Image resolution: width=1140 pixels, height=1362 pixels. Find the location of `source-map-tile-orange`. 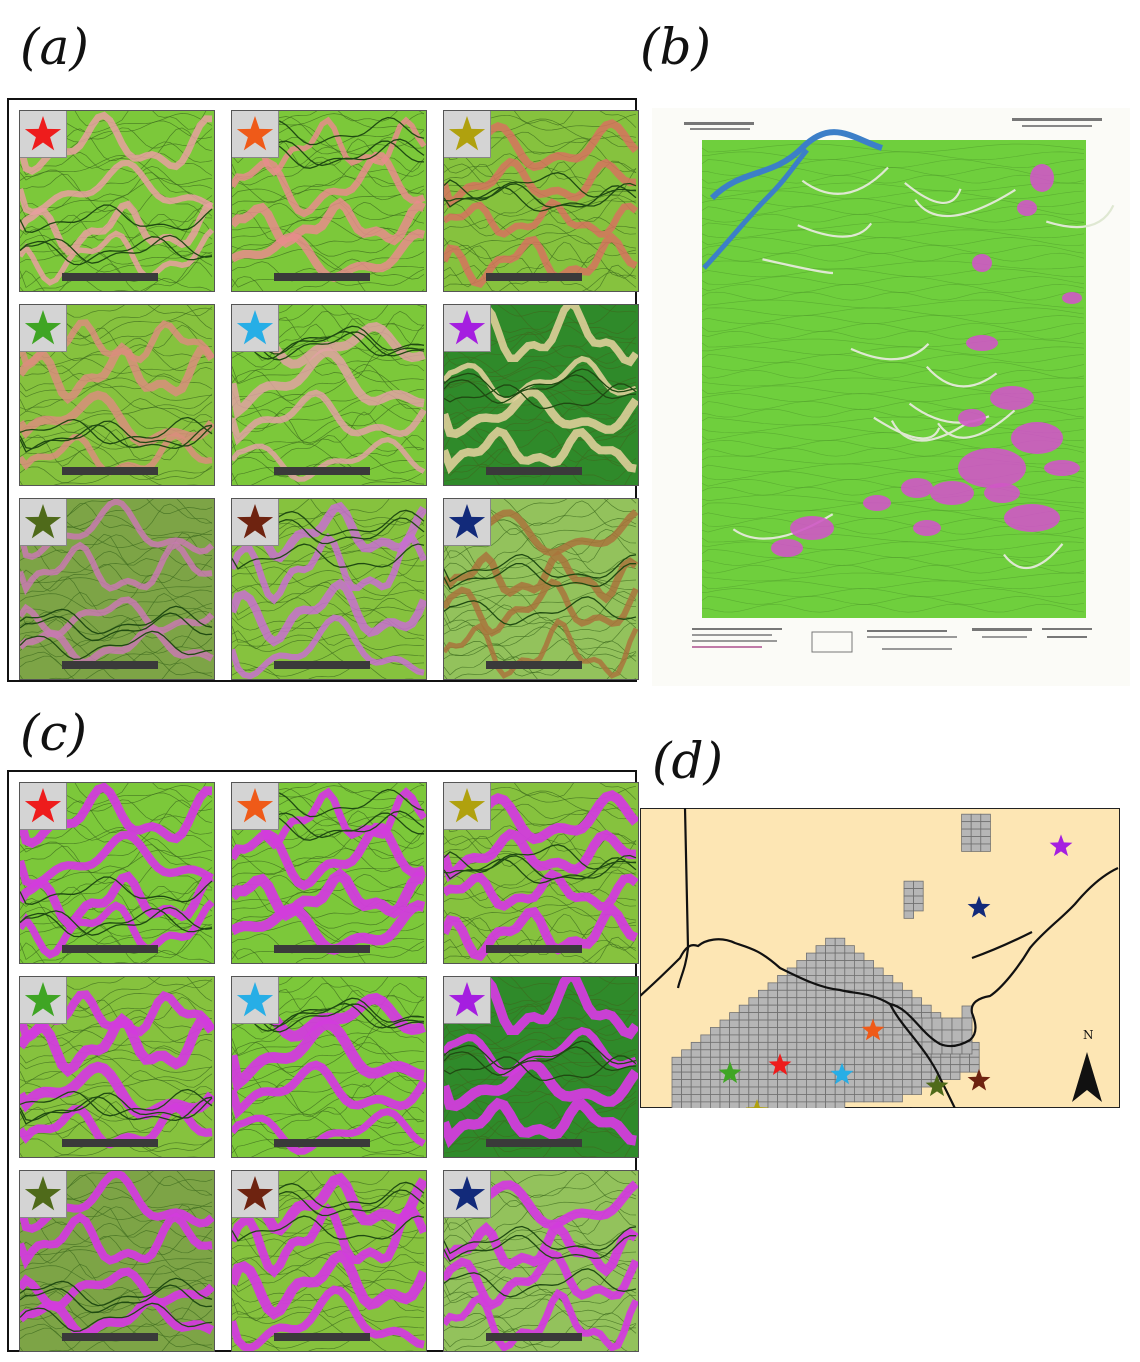

source-map-tile-orange is located at coordinates (329, 201).